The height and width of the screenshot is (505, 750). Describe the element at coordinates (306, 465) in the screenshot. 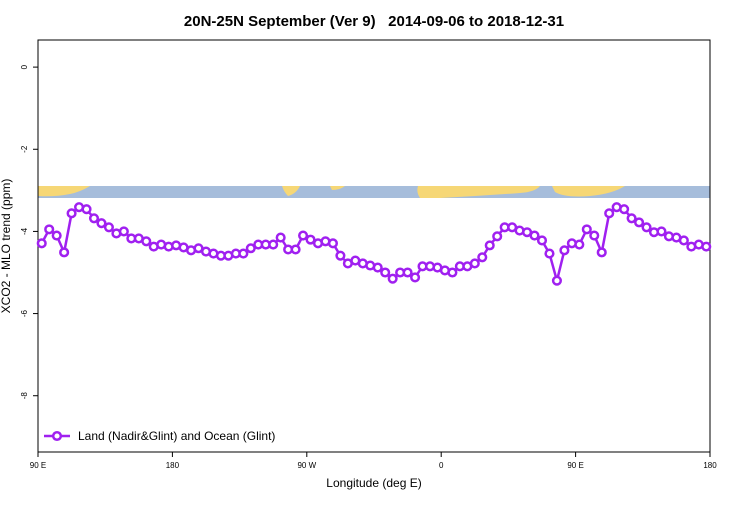

I see `x-tick-label: 90 W` at that location.